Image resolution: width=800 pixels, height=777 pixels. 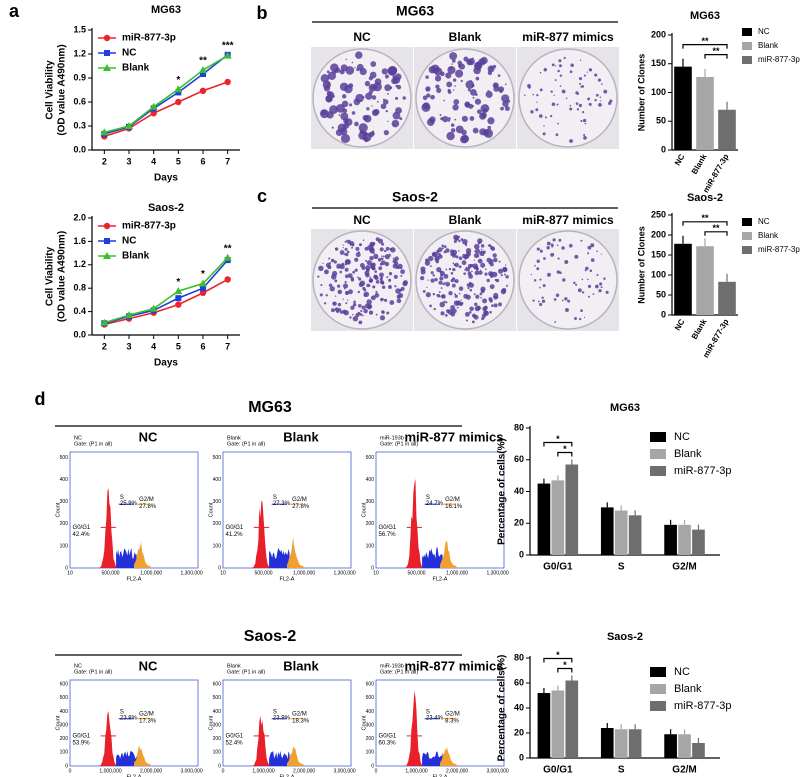 What do you see at coordinates (344, 771) in the screenshot?
I see `flow-x-tick: 3,000,000` at bounding box center [344, 771].